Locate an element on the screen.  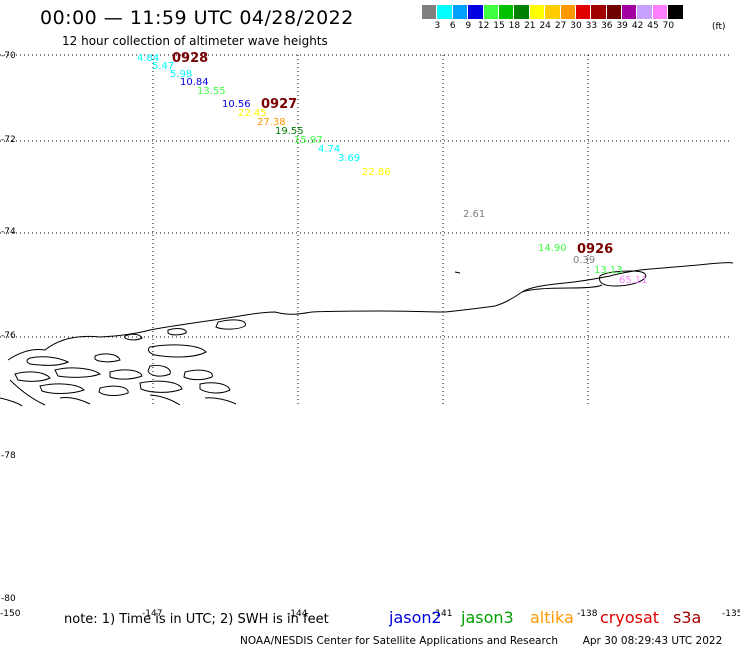
satellite-jason3: jason3 is located at coordinates (487, 617).